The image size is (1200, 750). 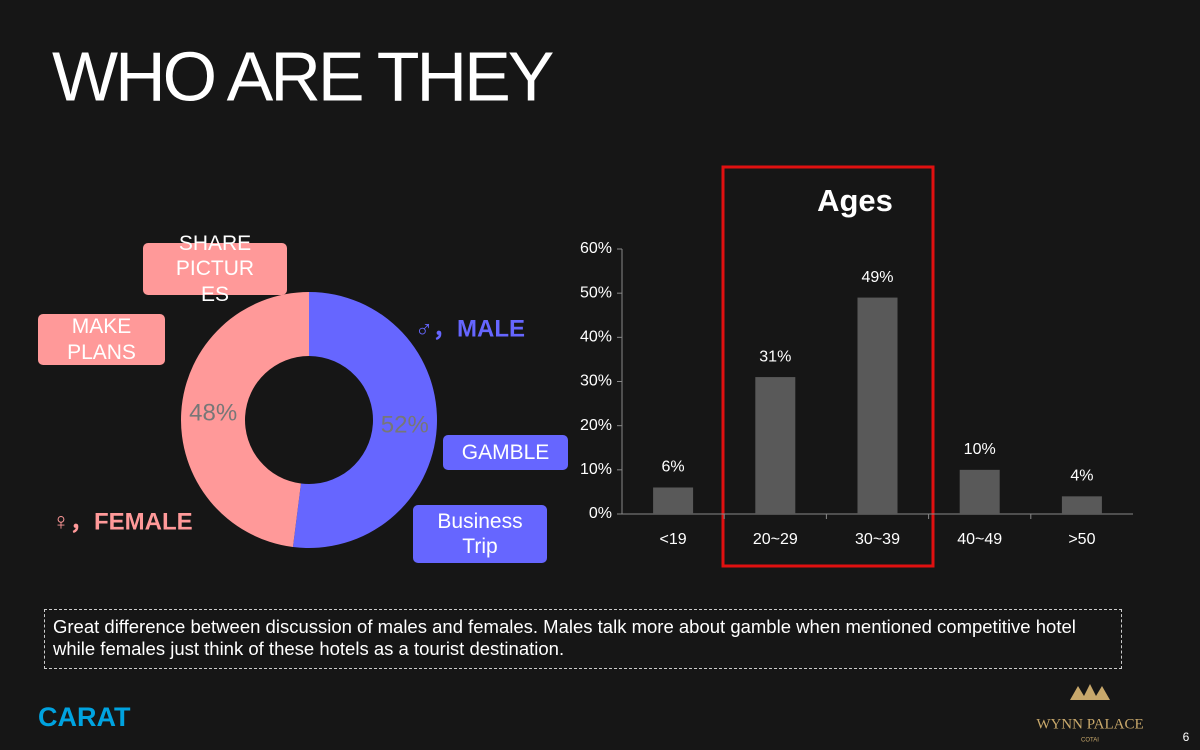 What do you see at coordinates (596, 425) in the screenshot?
I see `y-tick-label: 20%` at bounding box center [596, 425].